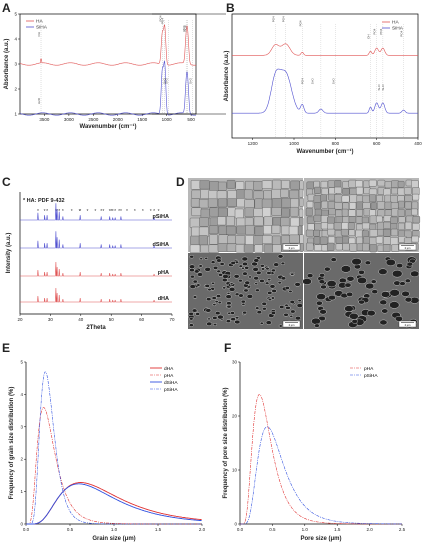 The image size is (422, 550). What do you see at coordinates (161, 217) in the screenshot?
I see `xrd-label-psiha: pSiHA` at bounding box center [161, 217].